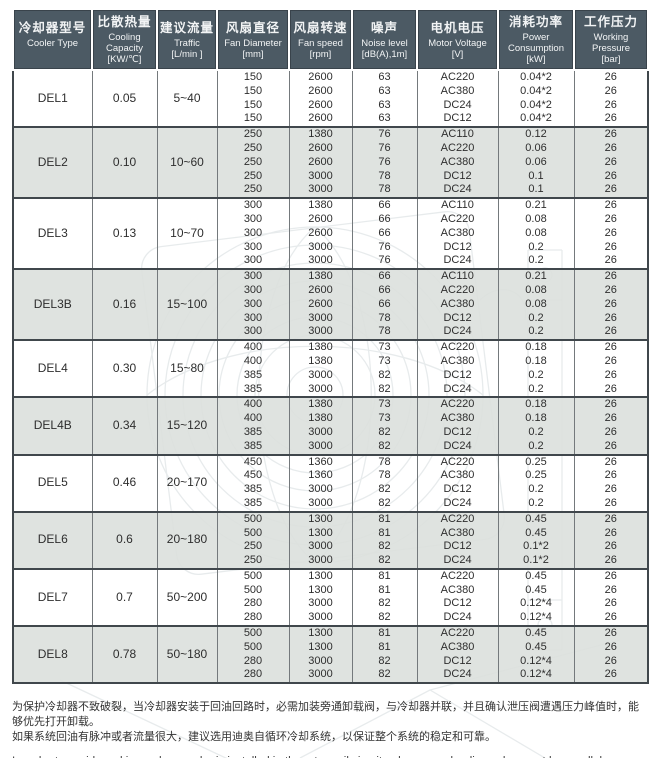 Image resolution: width=659 pixels, height=758 pixels. I want to click on traffic-cell: 5~40, so click(187, 98).